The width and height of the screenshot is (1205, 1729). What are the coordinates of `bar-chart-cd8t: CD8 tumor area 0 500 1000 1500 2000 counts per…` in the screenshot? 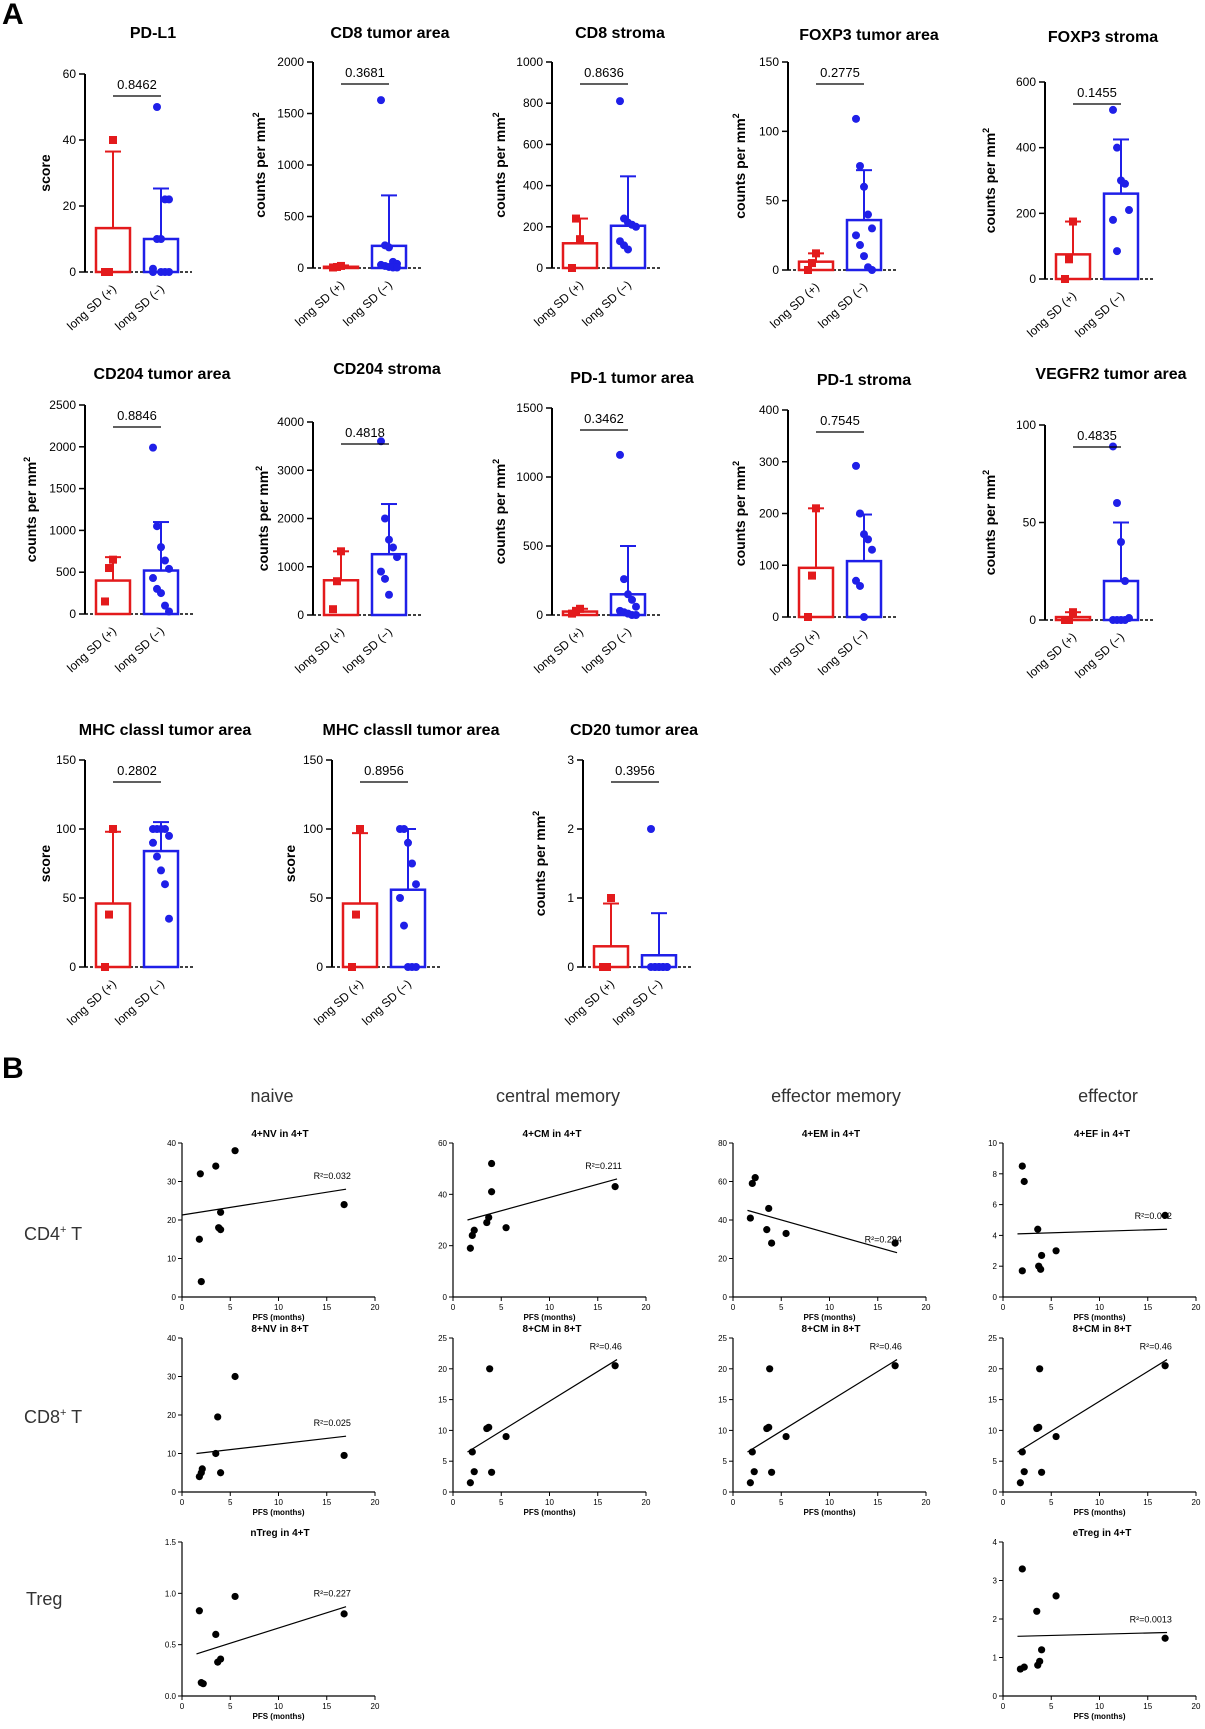 It's located at (350, 177).